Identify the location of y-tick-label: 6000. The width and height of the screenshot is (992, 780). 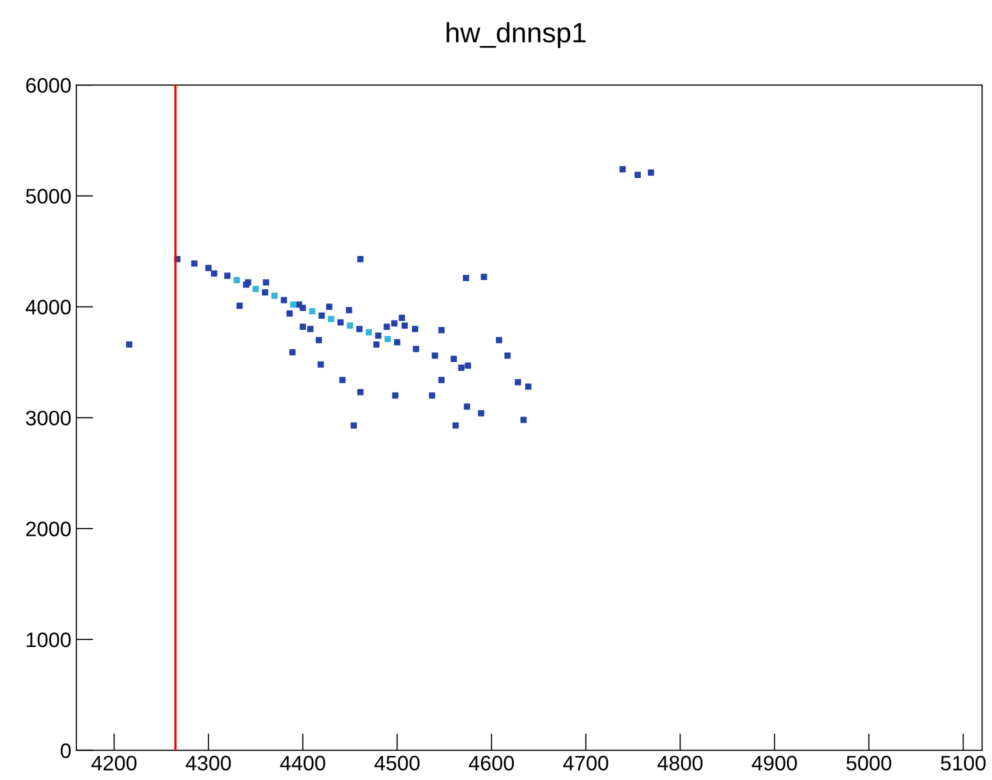
(48, 85).